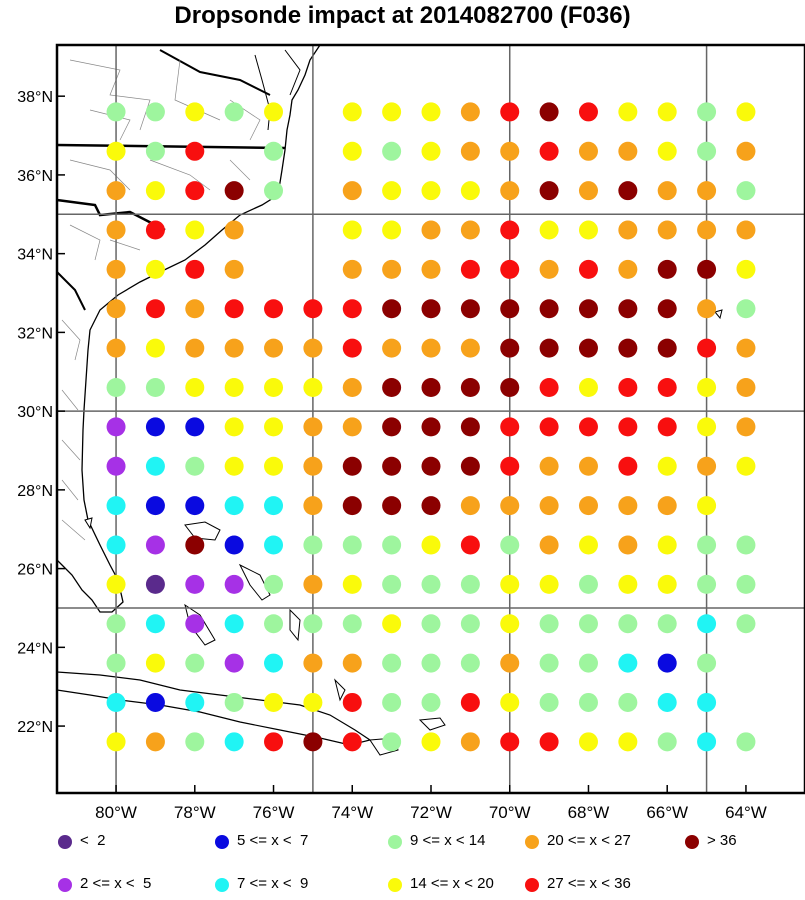 The width and height of the screenshot is (805, 900). I want to click on lon-tick-label: 66°W, so click(667, 812).